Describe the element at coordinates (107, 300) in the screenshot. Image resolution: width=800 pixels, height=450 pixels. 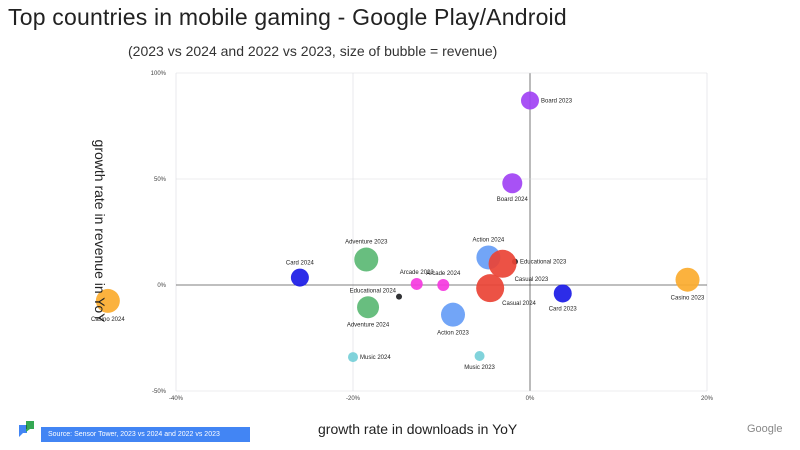
I see `bubble-casino-2024` at that location.